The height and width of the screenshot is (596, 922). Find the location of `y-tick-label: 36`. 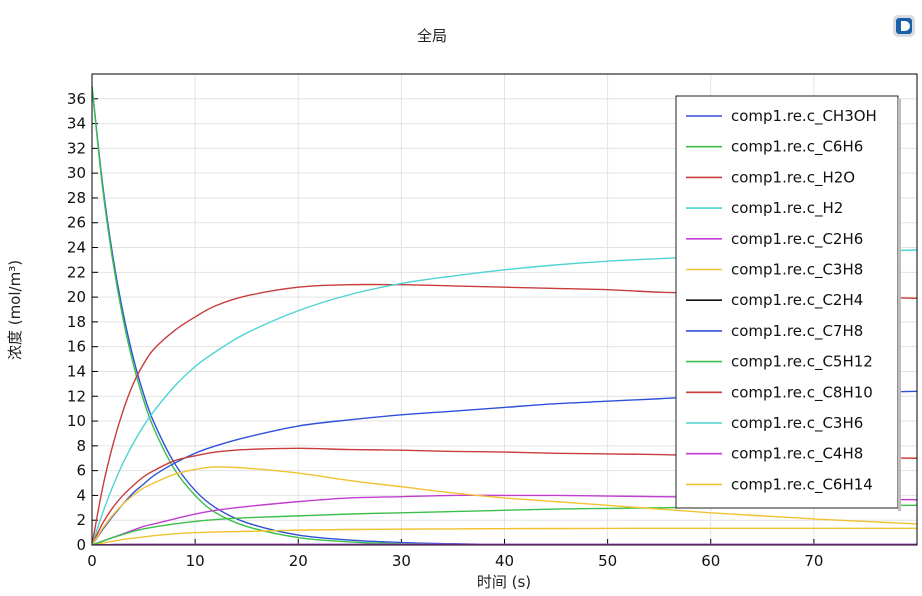

y-tick-label: 36 is located at coordinates (76, 99).